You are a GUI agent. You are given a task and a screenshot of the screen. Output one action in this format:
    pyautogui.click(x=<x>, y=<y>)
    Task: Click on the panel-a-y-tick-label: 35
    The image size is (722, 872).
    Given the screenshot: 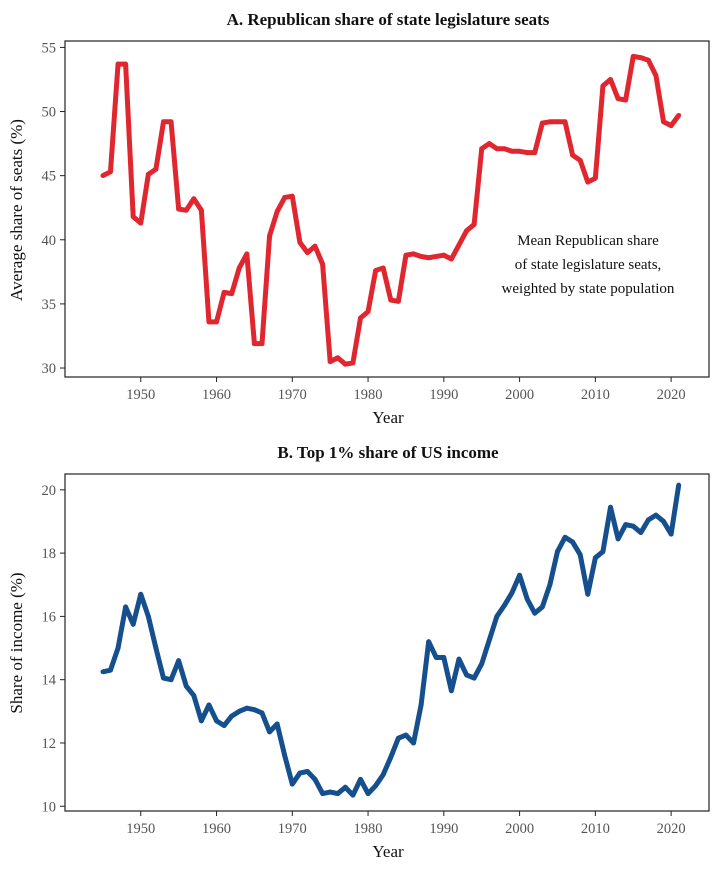 What is the action you would take?
    pyautogui.click(x=49, y=305)
    